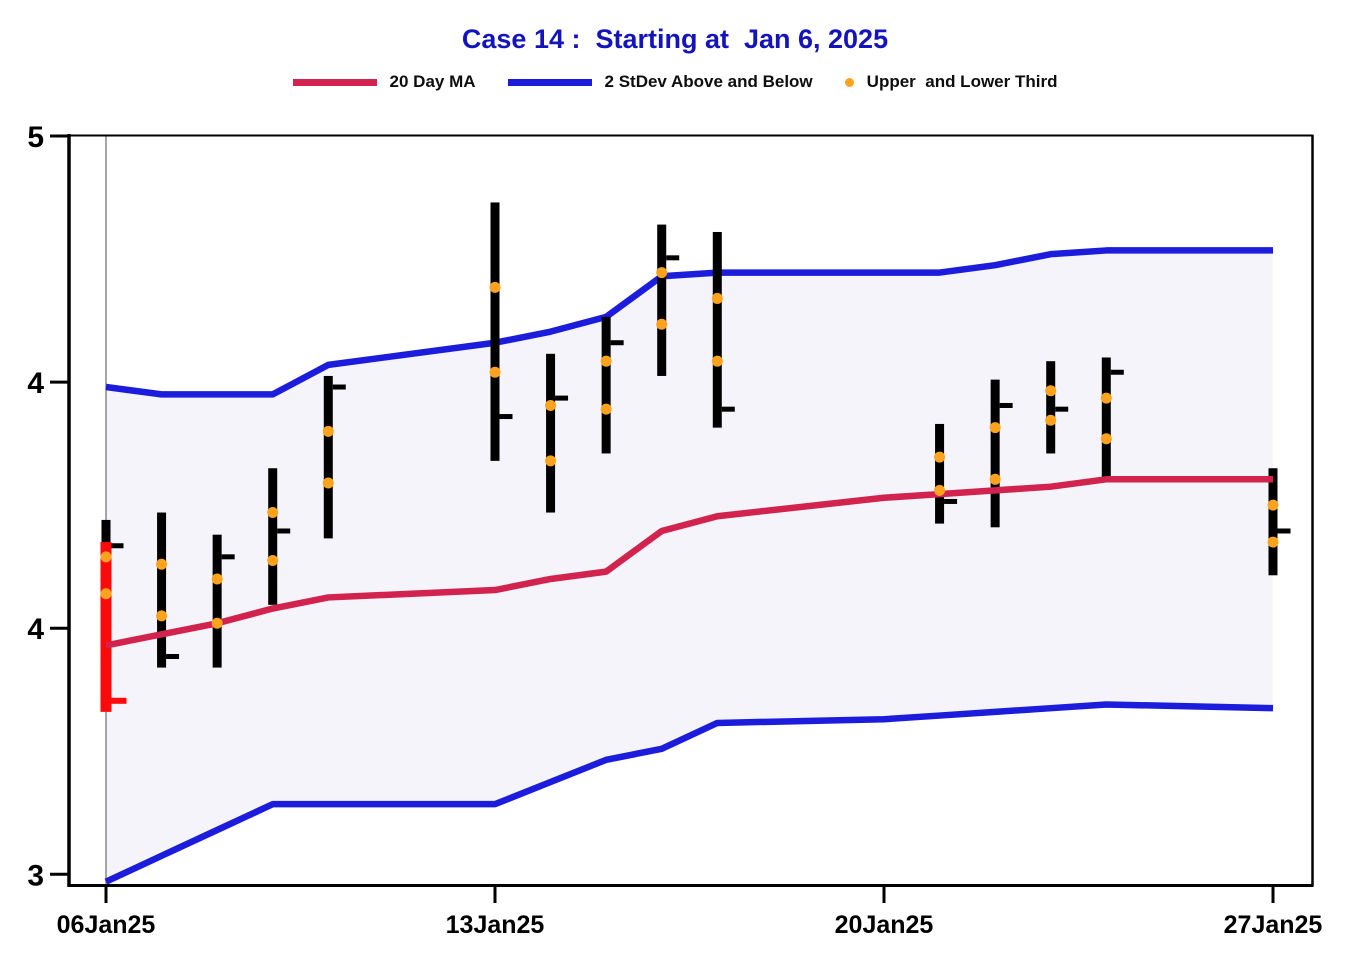 The image size is (1350, 975). What do you see at coordinates (849, 82) in the screenshot?
I see `third-dot-swatch` at bounding box center [849, 82].